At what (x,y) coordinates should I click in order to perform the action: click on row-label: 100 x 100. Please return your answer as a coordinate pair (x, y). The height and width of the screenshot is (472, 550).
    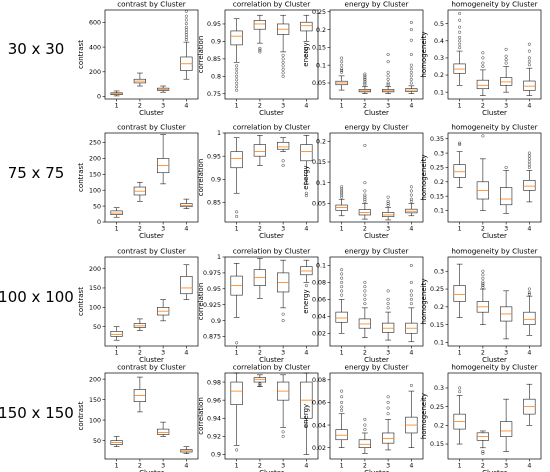
    Looking at the image, I should click on (37, 297).